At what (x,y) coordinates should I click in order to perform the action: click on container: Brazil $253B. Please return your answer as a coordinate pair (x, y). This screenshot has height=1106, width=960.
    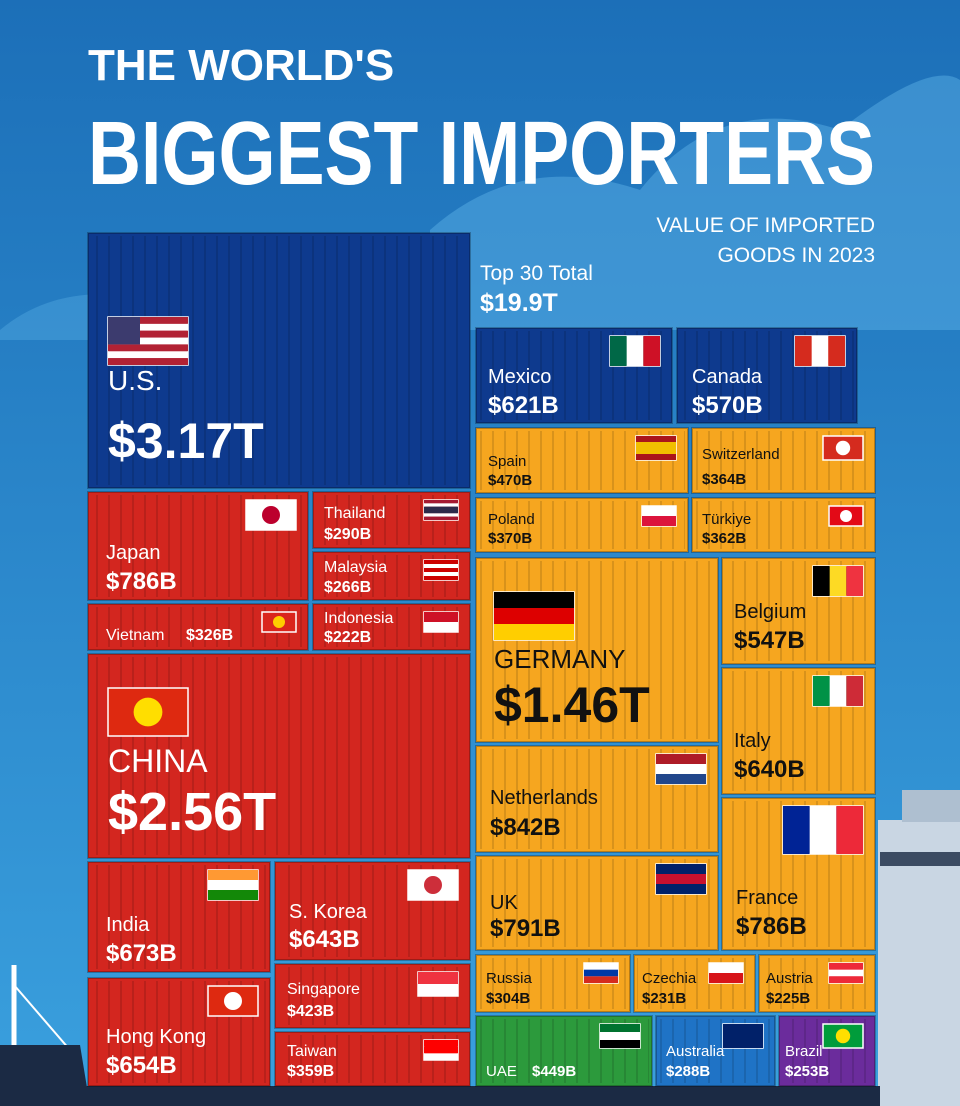
    Looking at the image, I should click on (827, 1051).